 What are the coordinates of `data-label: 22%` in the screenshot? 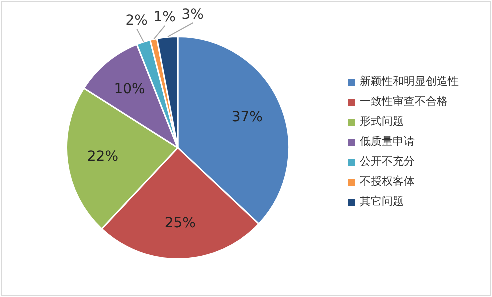 It's located at (103, 157).